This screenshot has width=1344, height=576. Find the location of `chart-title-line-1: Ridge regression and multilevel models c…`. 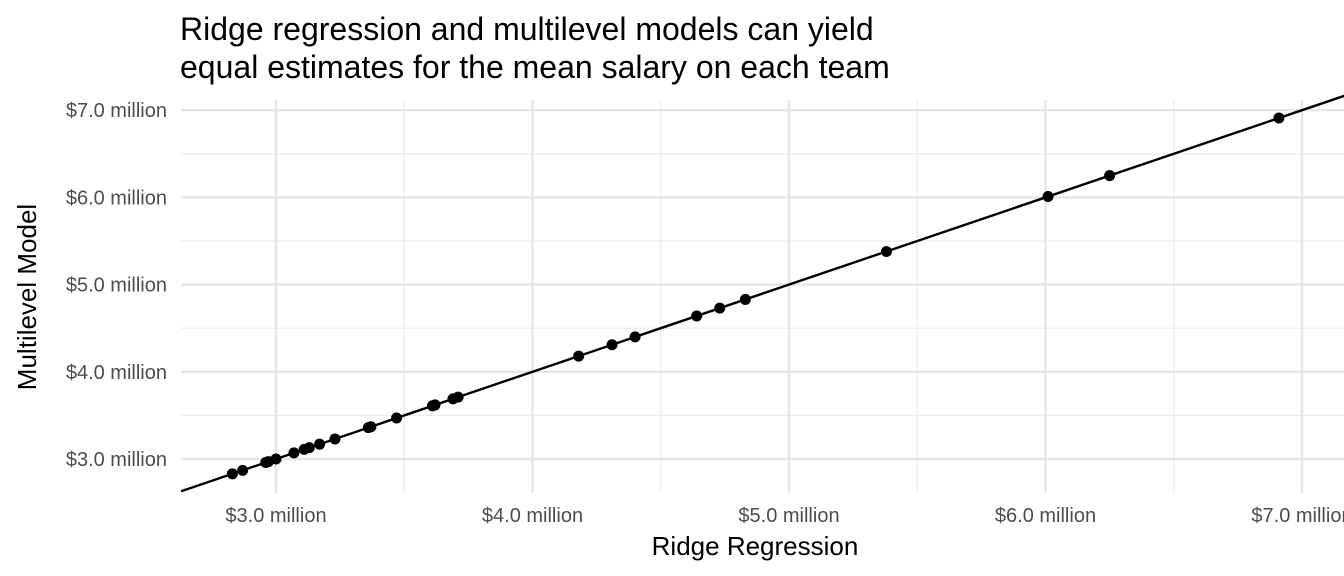

chart-title-line-1: Ridge regression and multilevel models c… is located at coordinates (527, 29).